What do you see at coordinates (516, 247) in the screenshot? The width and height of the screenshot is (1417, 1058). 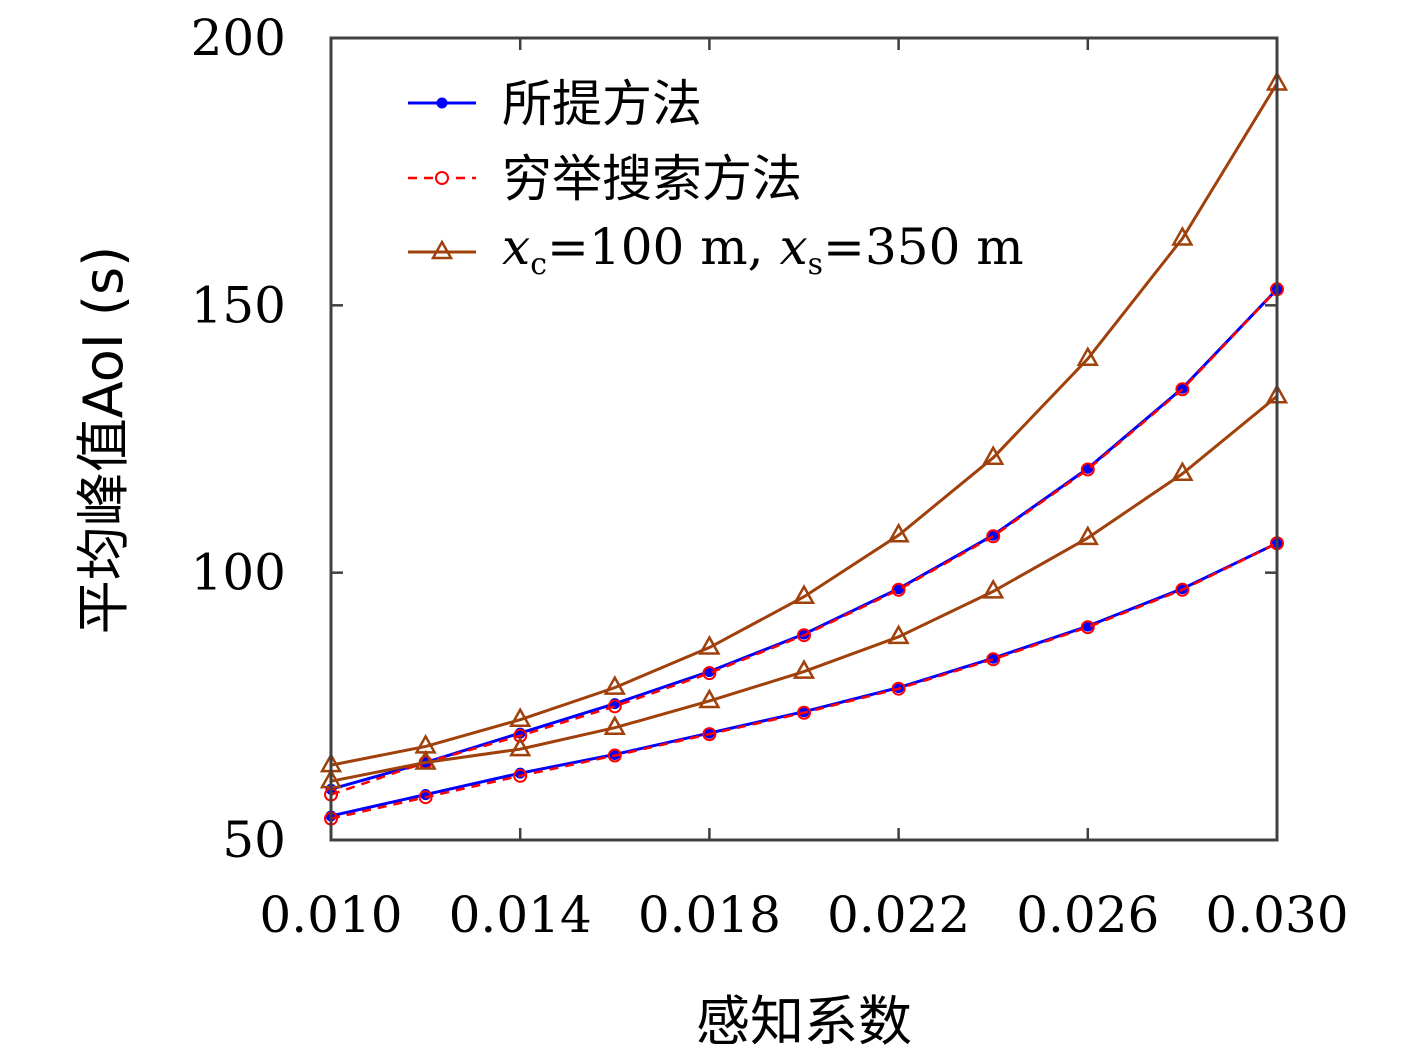 I see `legend-fixed-var-x1: x` at bounding box center [516, 247].